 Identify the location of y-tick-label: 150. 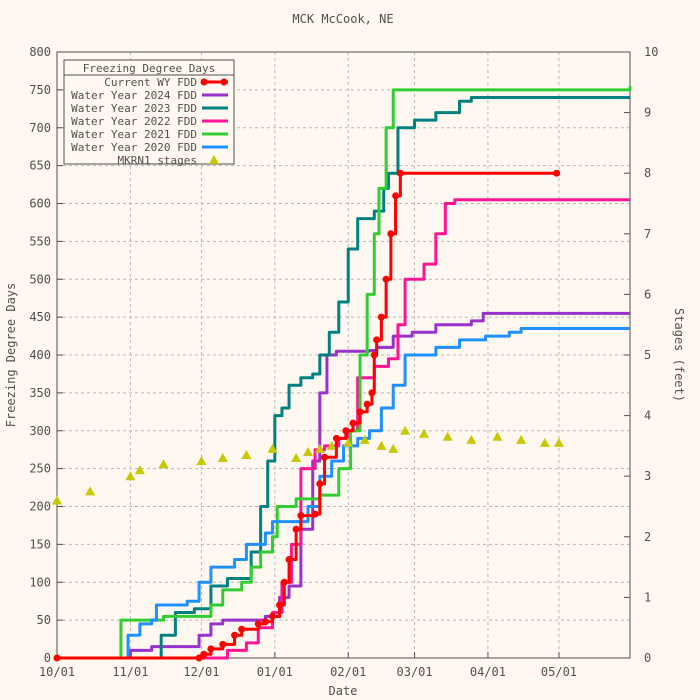
(40, 544).